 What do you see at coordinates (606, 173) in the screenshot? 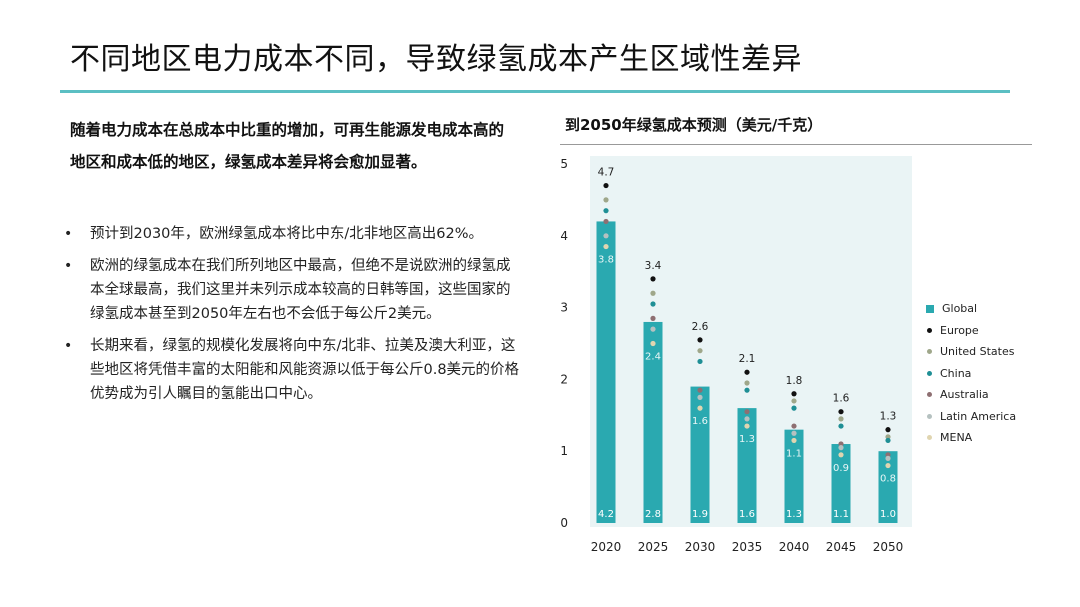
I see `top-value-label: 4.7` at bounding box center [606, 173].